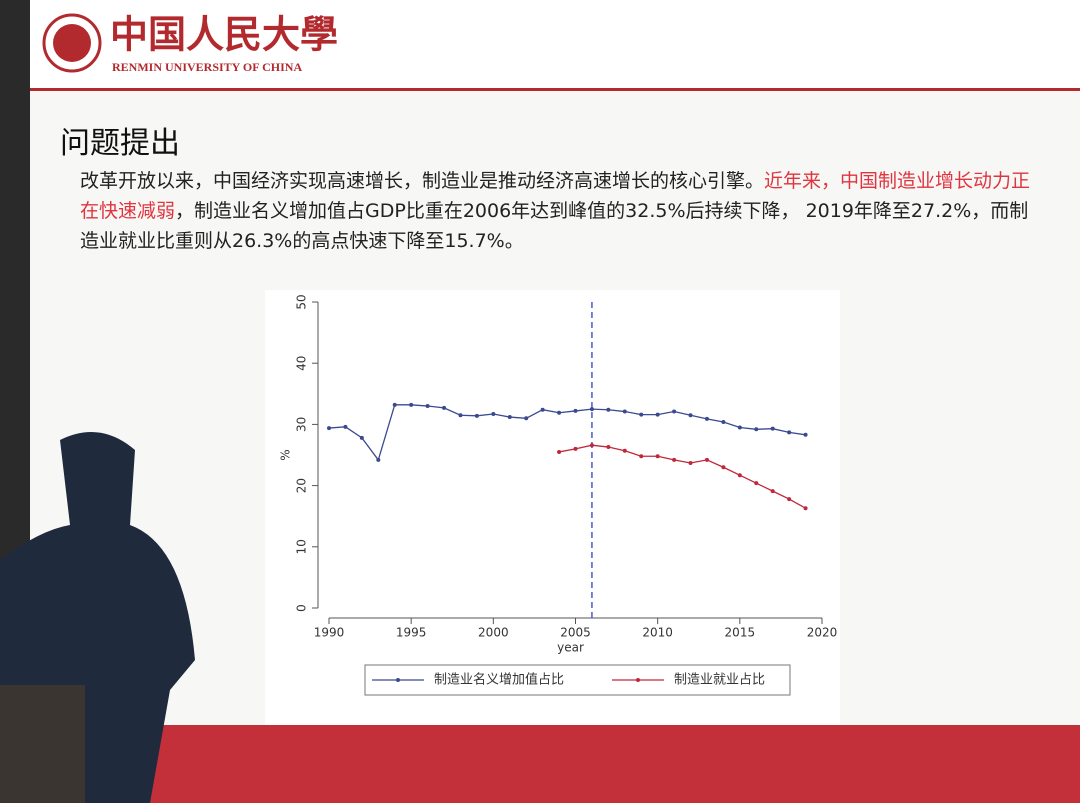 This screenshot has height=803, width=1080. What do you see at coordinates (719, 680) in the screenshot?
I see `legend-label: 制造业就业占比` at bounding box center [719, 680].